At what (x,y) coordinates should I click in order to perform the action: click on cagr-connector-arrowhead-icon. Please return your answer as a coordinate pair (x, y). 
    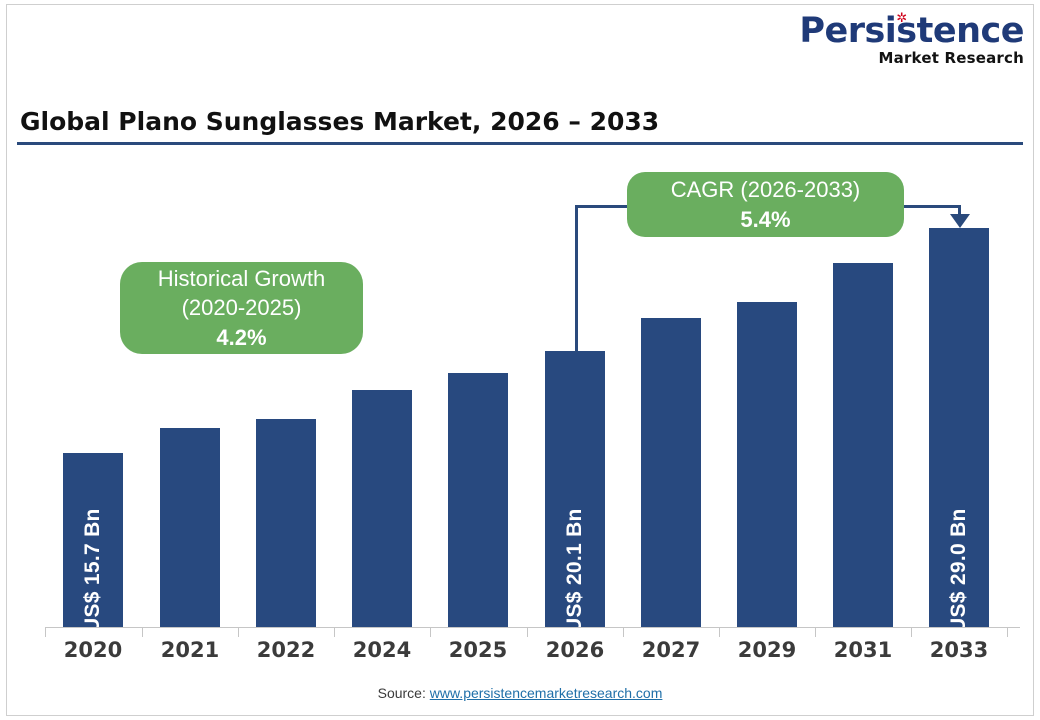
    Looking at the image, I should click on (960, 221).